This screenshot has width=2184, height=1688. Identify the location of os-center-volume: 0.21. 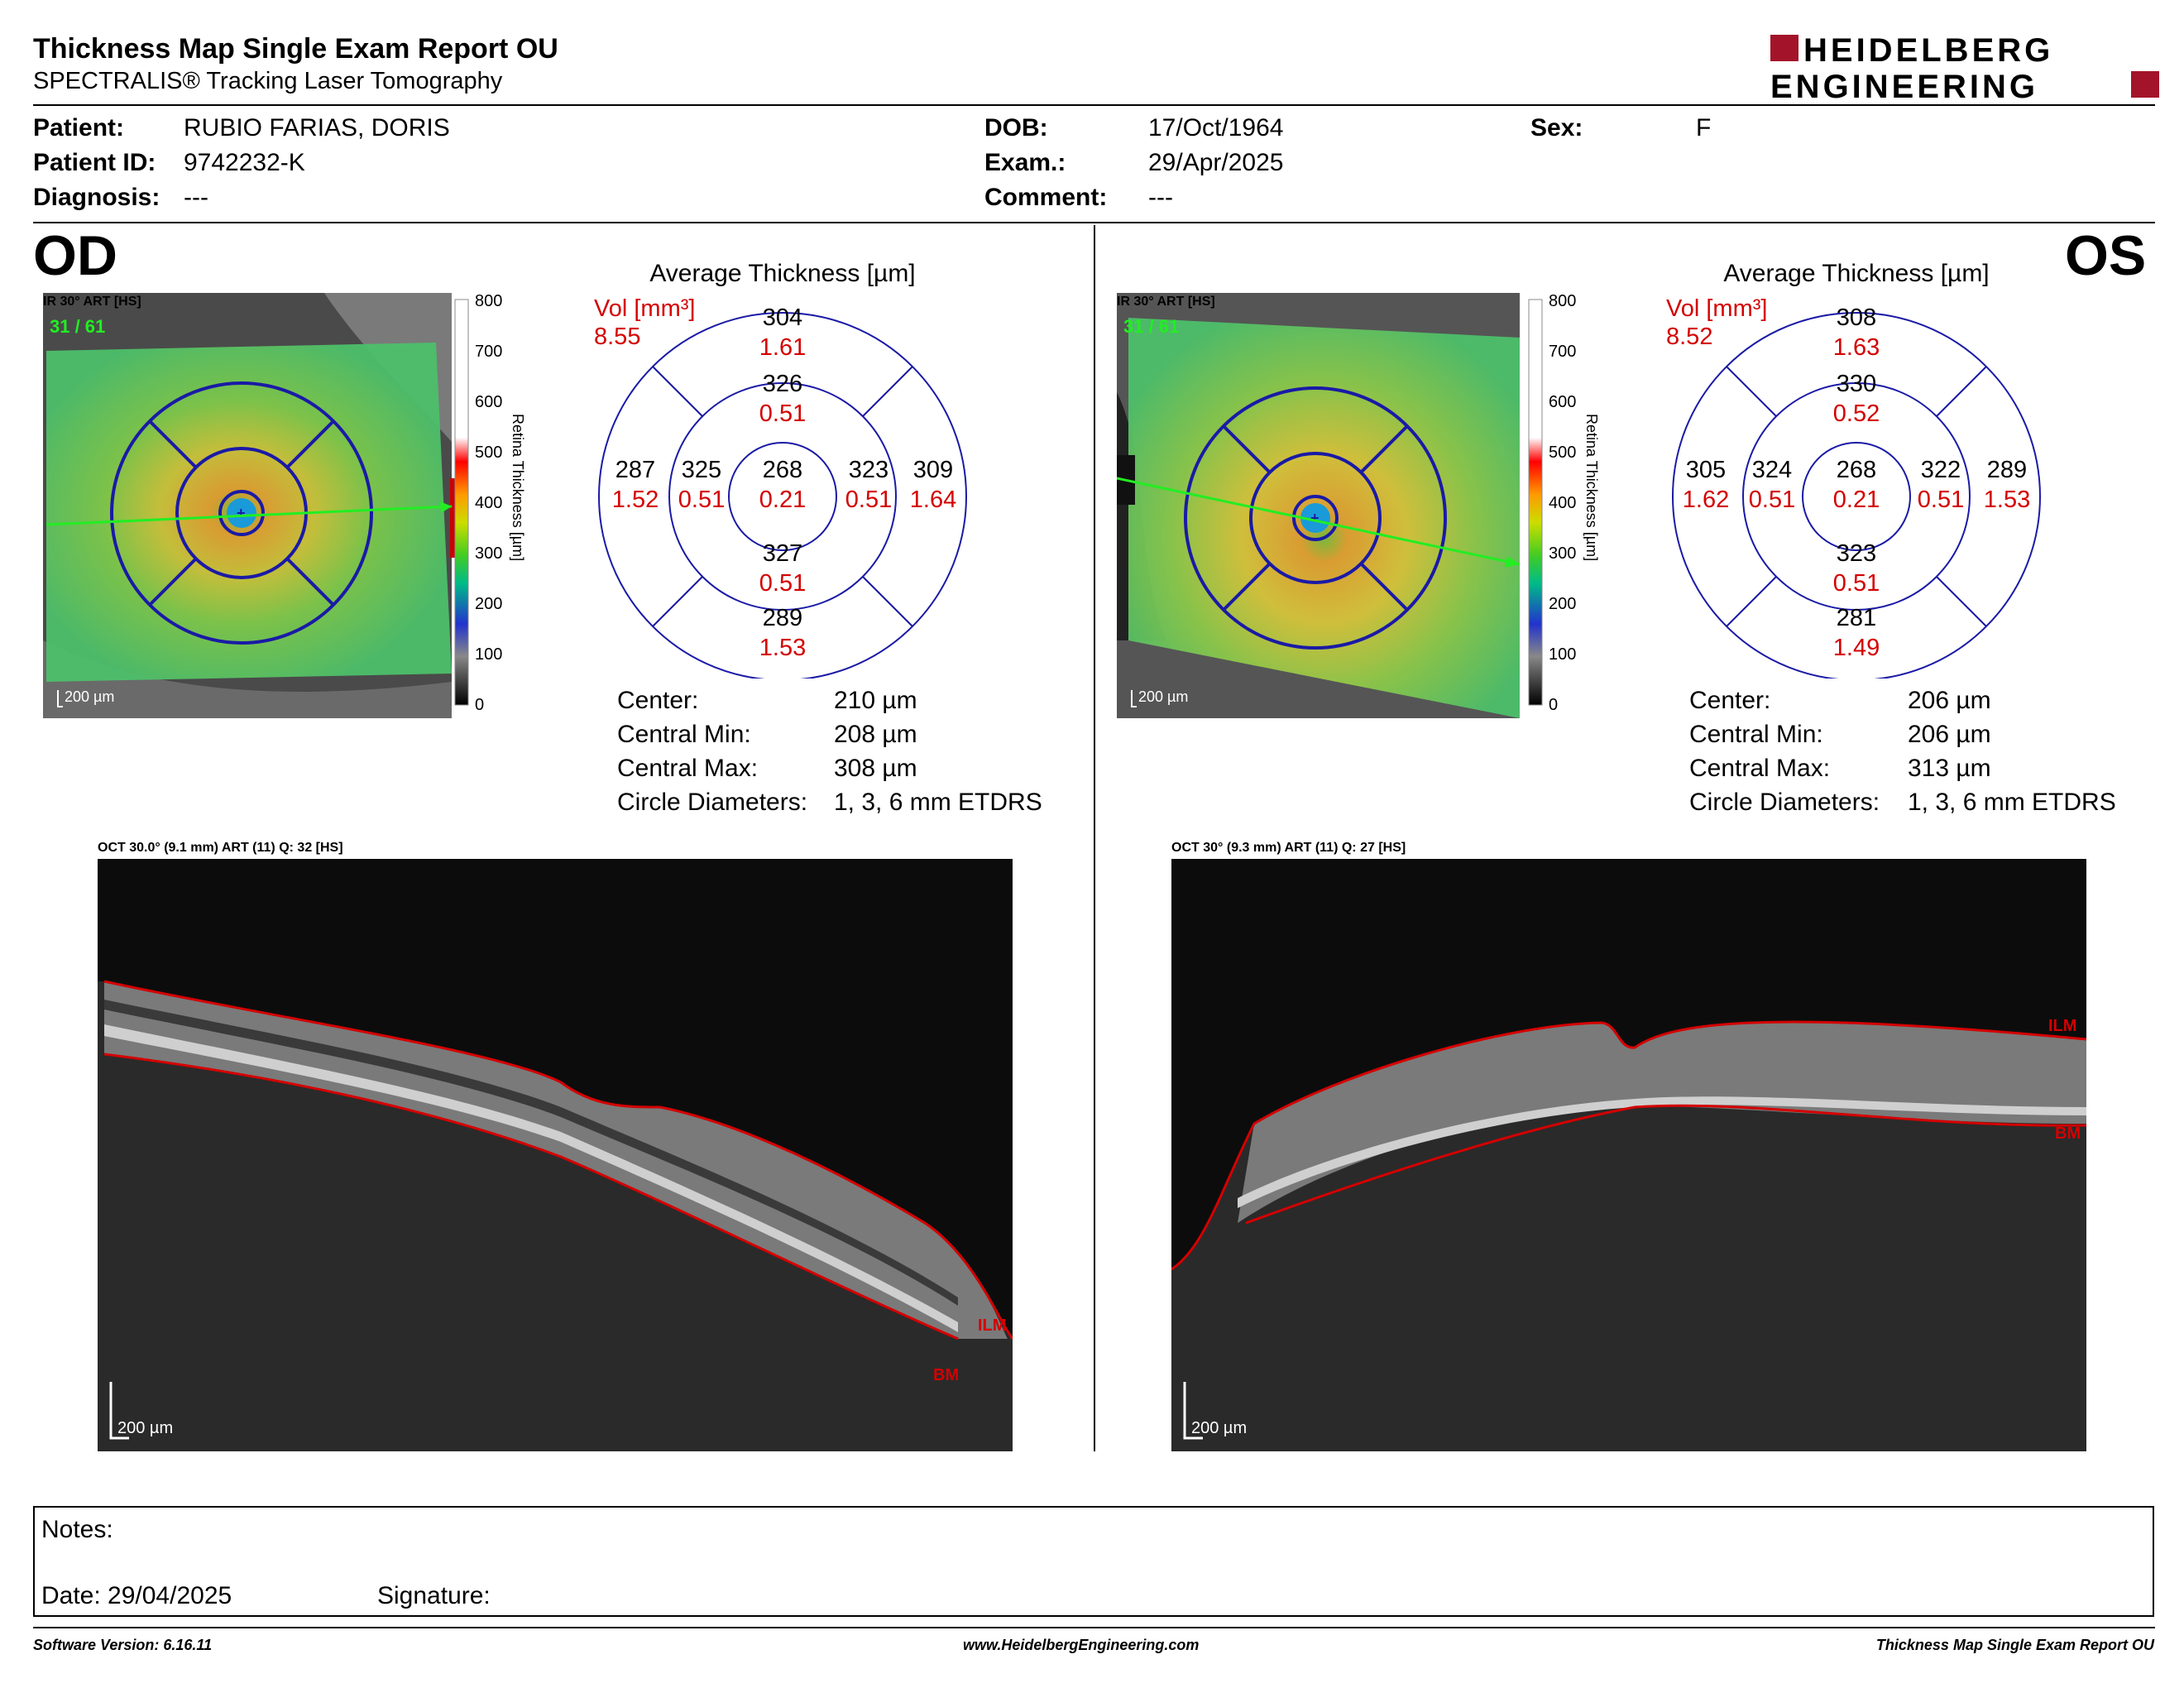
(1856, 500).